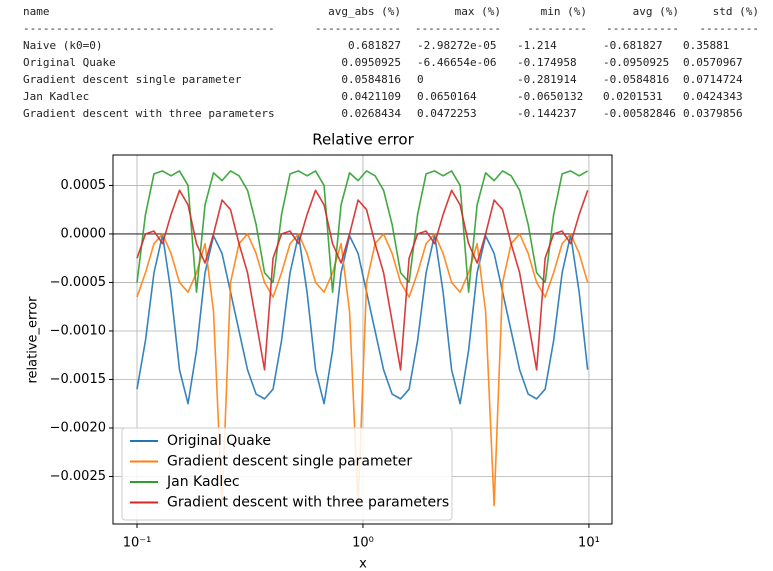  What do you see at coordinates (639, 113) in the screenshot?
I see `table-cell: -0.00582846` at bounding box center [639, 113].